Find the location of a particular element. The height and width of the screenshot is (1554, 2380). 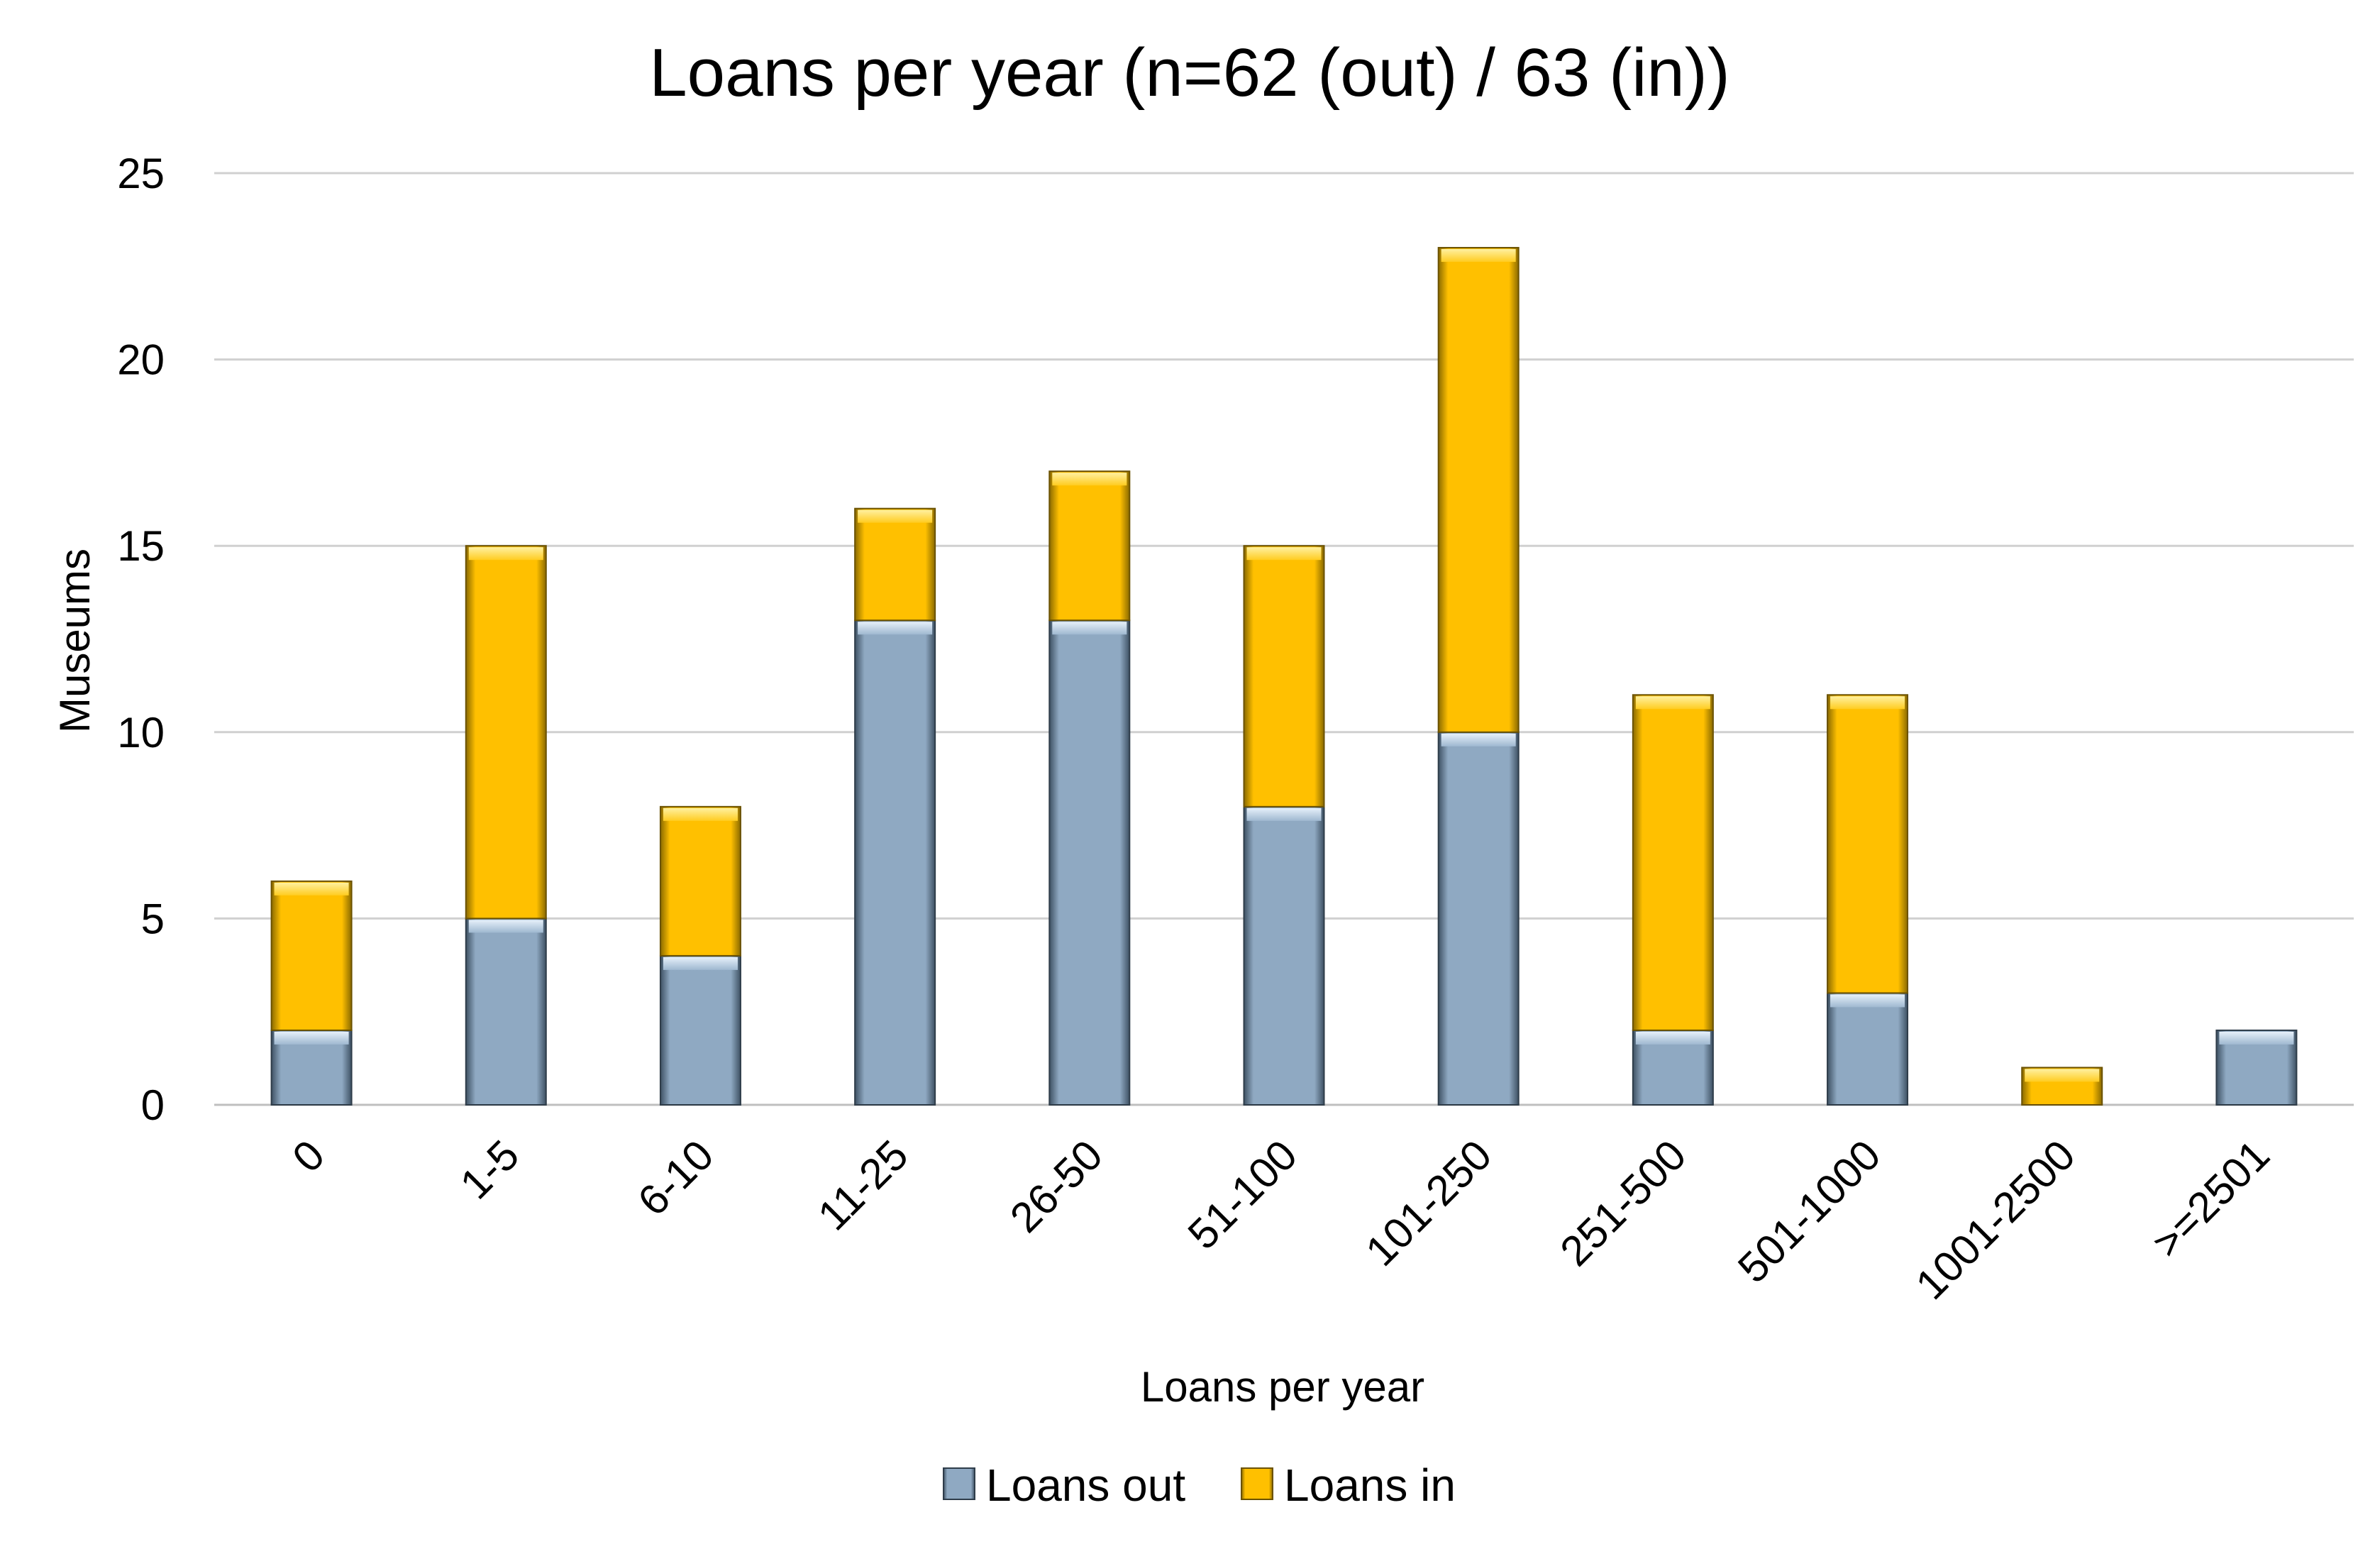

x-tick-label: 51-100 is located at coordinates (1243, 1194).